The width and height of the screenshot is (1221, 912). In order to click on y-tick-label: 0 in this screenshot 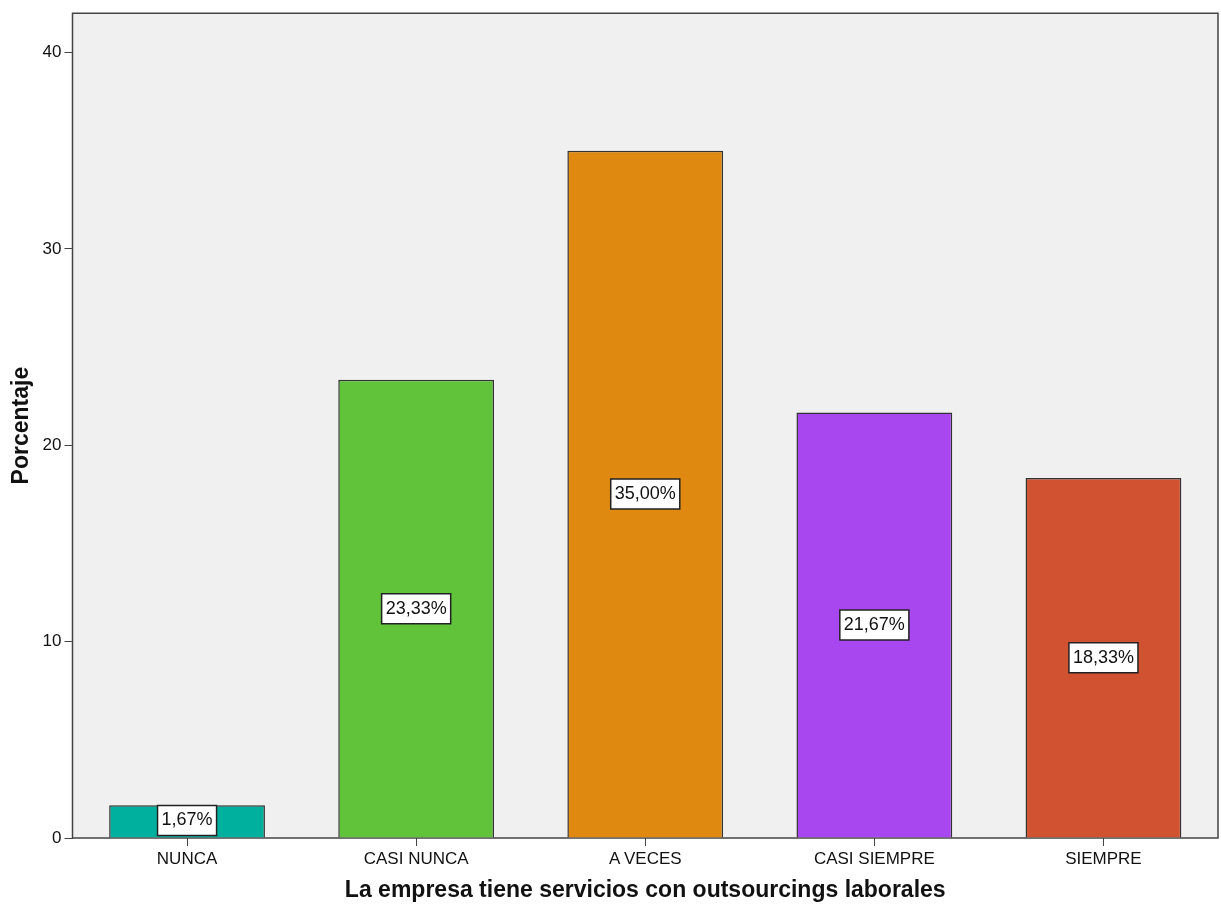, I will do `click(57, 837)`.